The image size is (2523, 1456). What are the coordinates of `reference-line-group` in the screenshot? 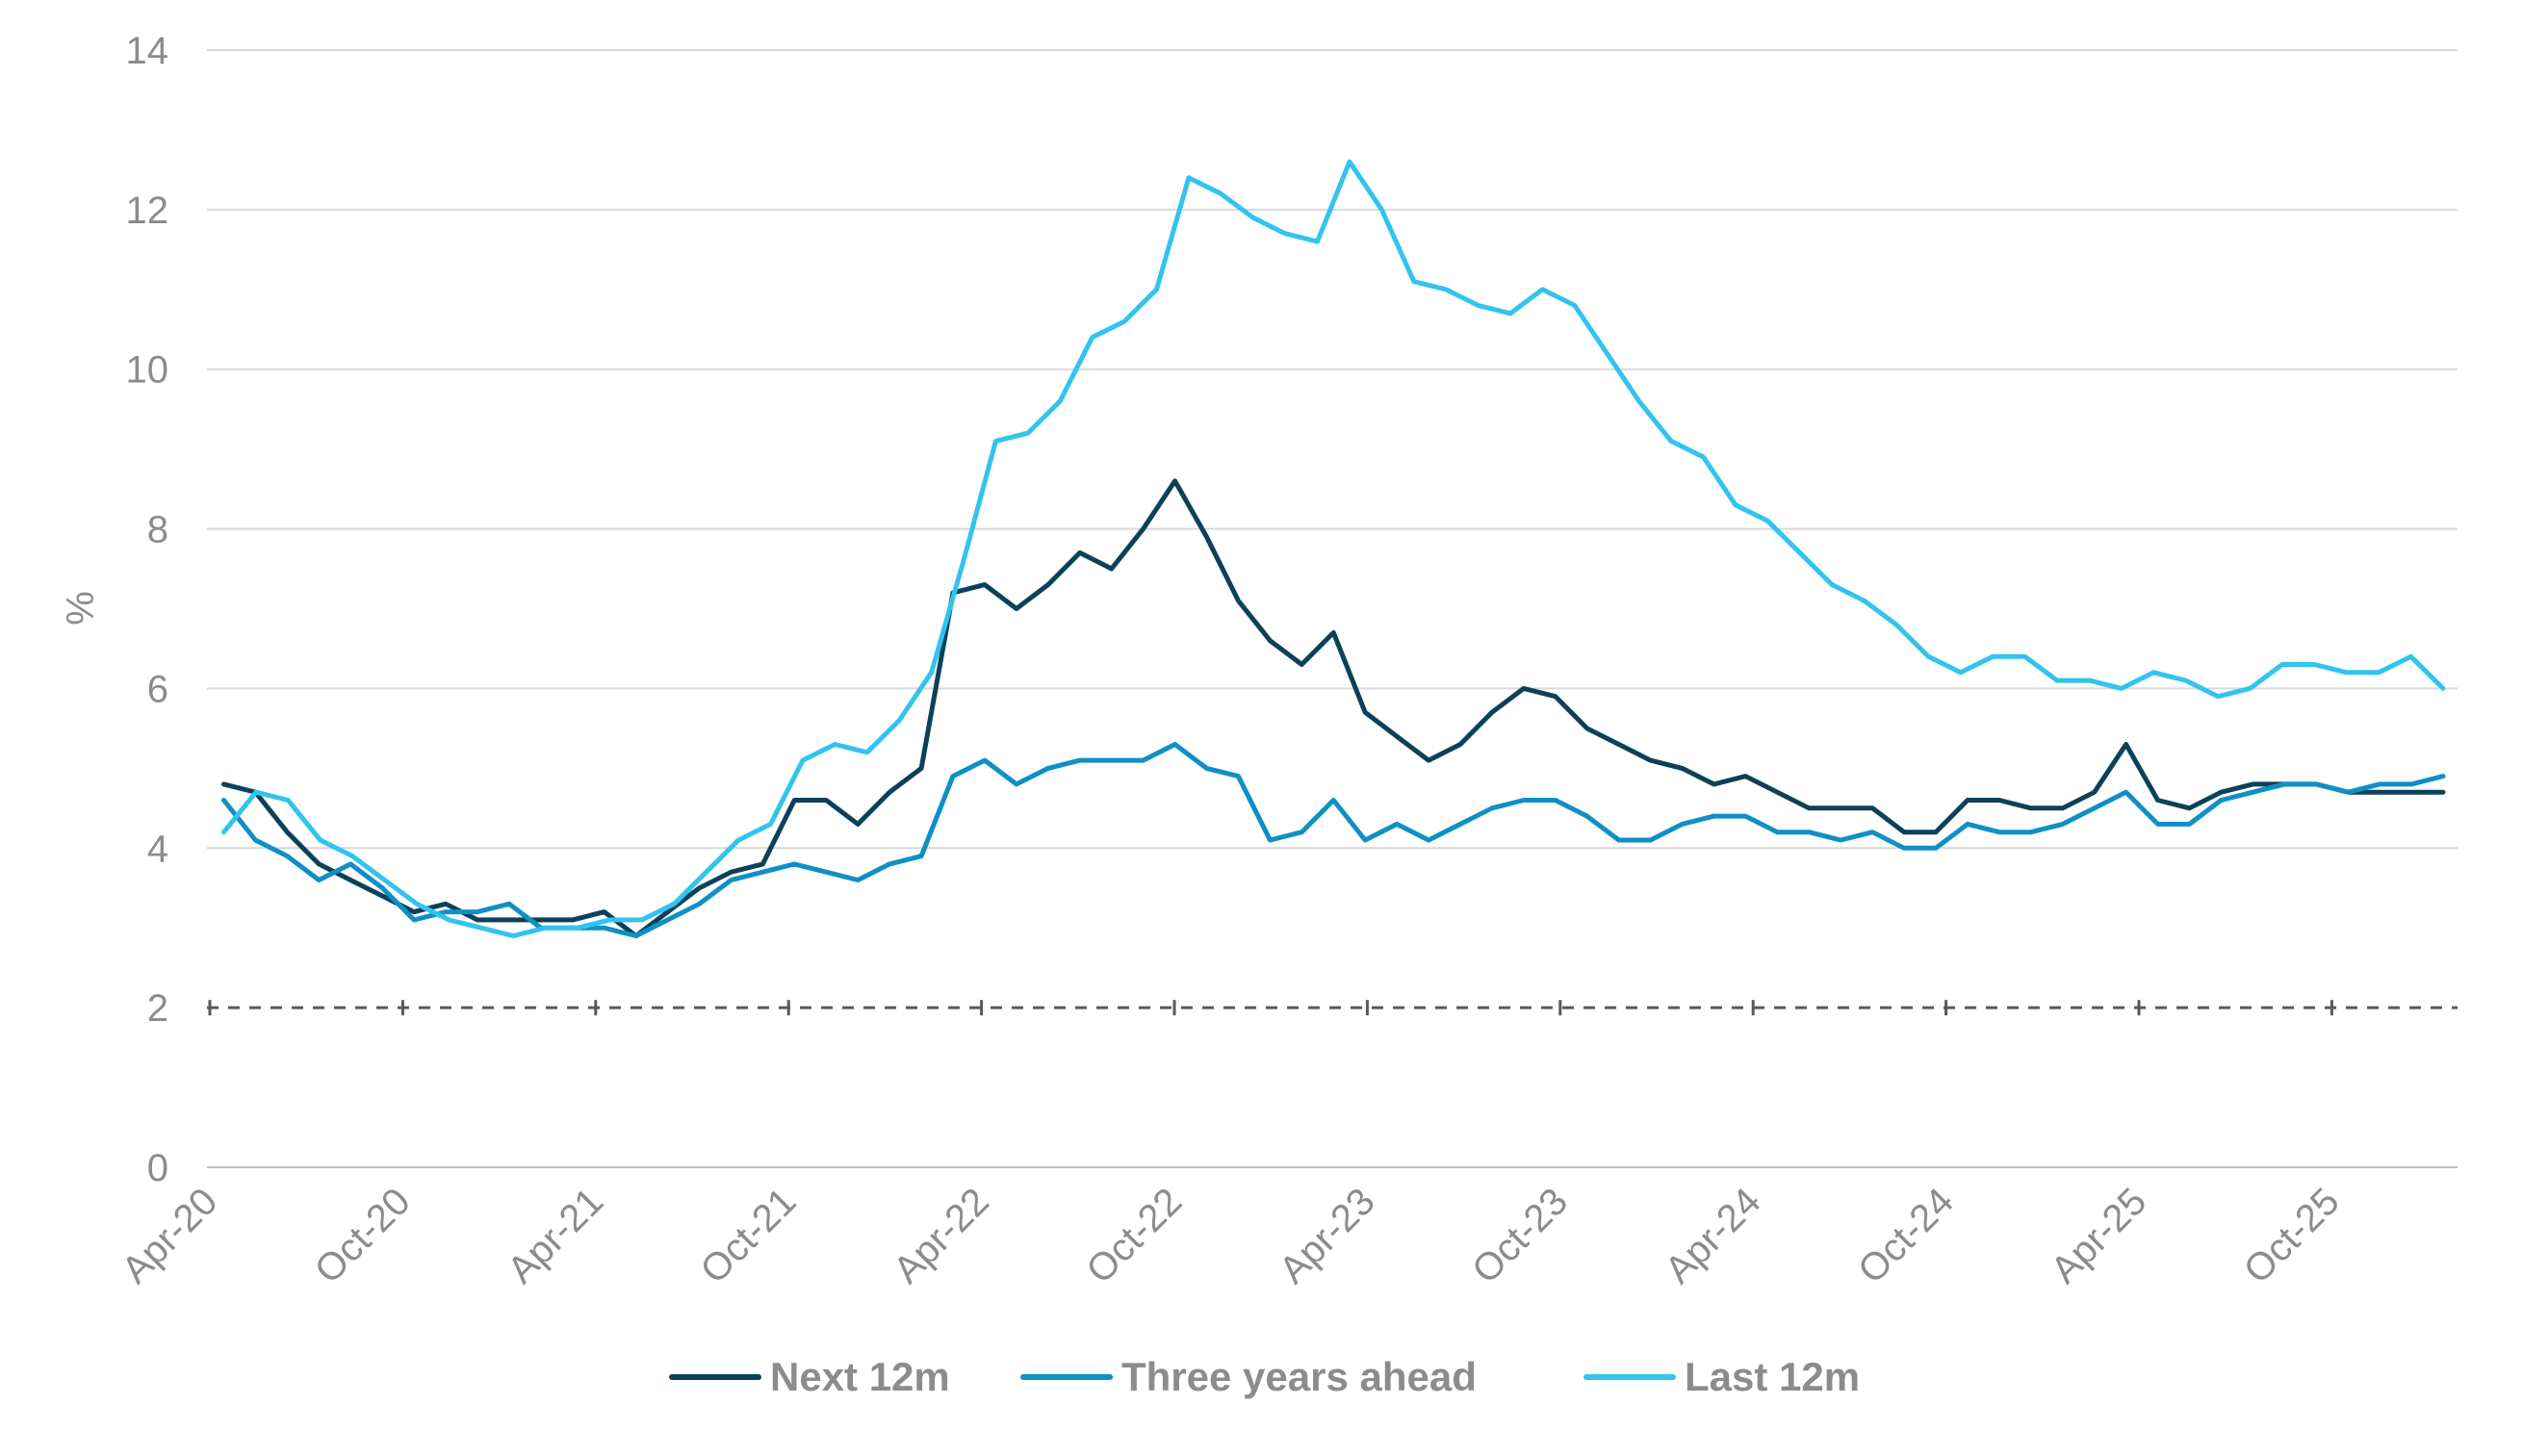 It's located at (1332, 1008).